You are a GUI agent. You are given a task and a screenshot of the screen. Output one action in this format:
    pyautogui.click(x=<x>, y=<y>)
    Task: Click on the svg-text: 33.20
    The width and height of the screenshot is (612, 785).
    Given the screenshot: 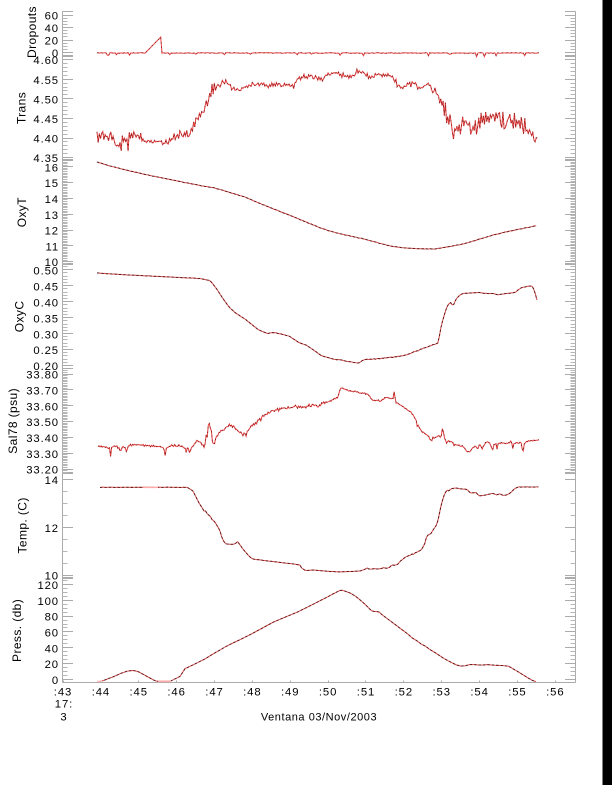 What is the action you would take?
    pyautogui.click(x=42, y=471)
    